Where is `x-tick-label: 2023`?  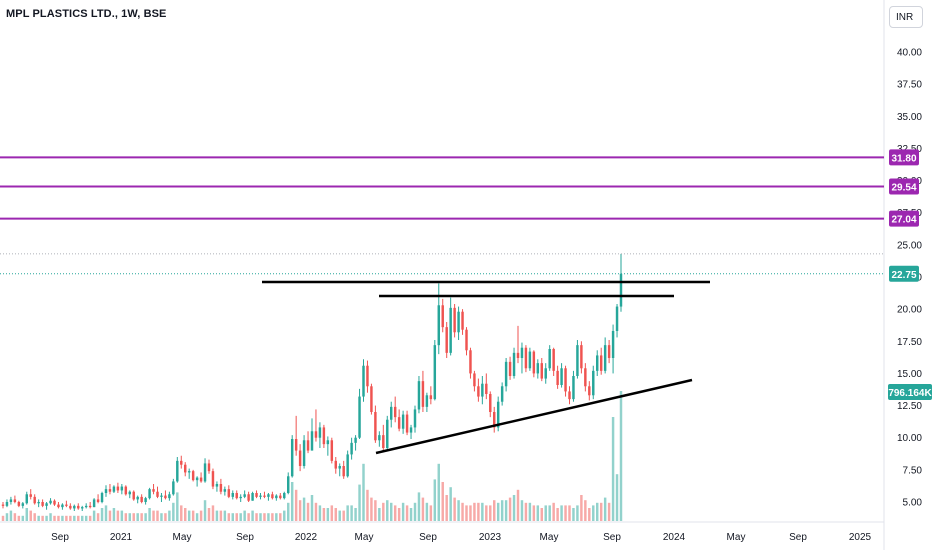
x-tick-label: 2023 is located at coordinates (490, 537).